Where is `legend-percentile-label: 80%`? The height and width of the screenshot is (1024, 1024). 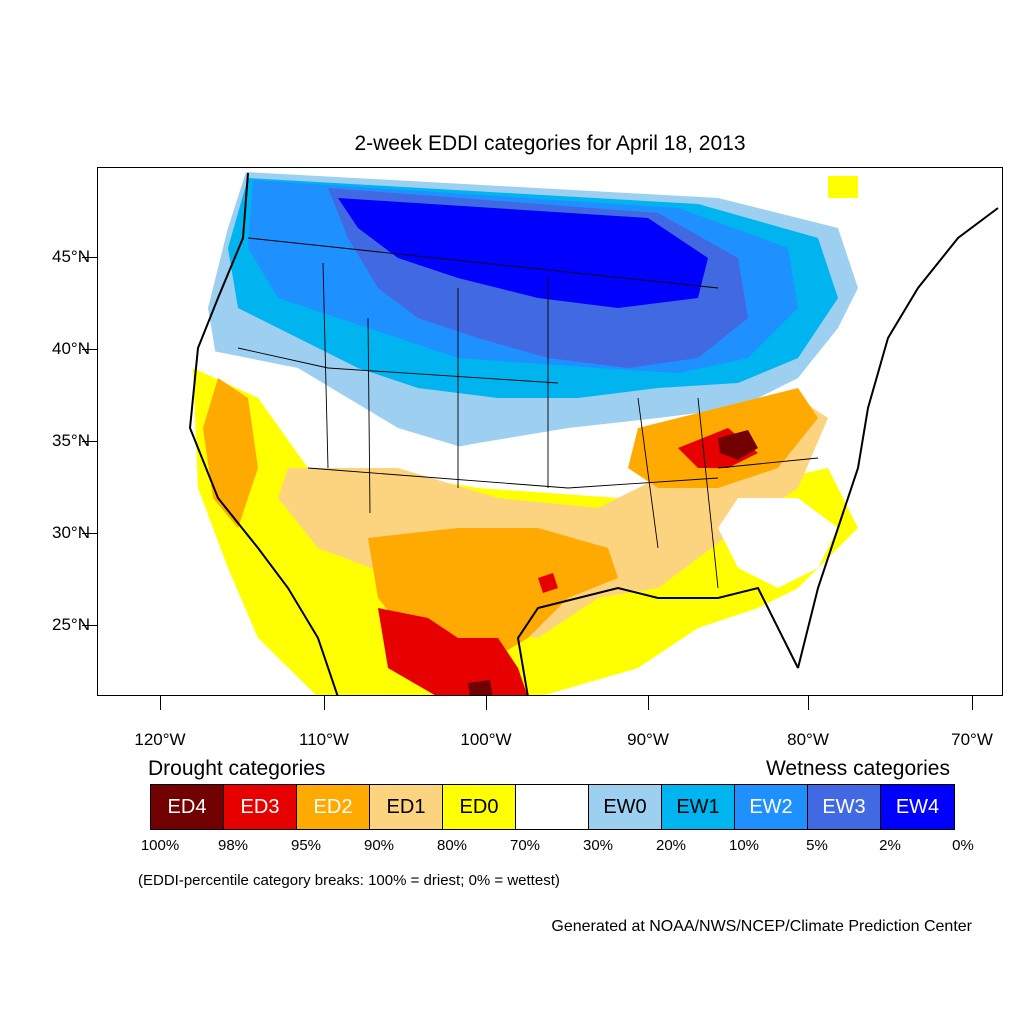 legend-percentile-label: 80% is located at coordinates (452, 845).